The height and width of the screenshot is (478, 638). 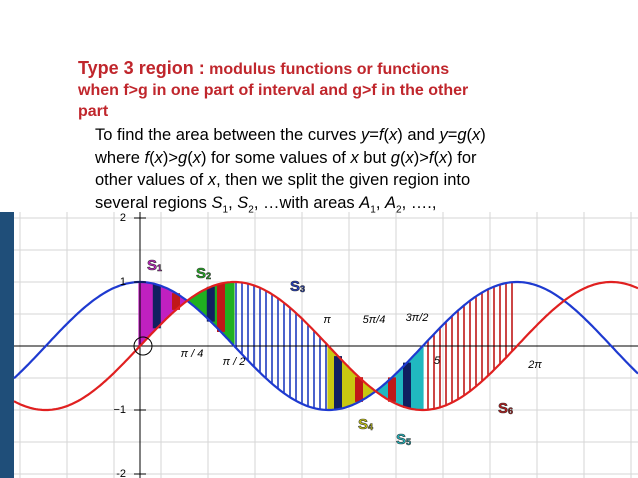 I want to click on title-line: modulus functions or functions, so click(x=329, y=69).